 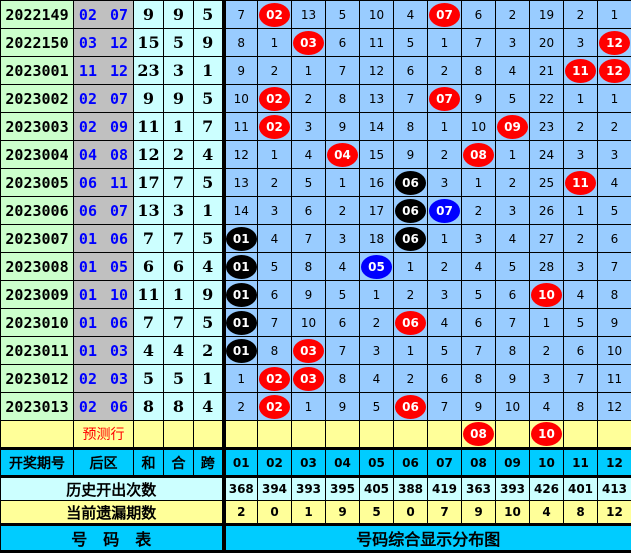 What do you see at coordinates (581, 513) in the screenshot?
I see `current_miss-value: 8` at bounding box center [581, 513].